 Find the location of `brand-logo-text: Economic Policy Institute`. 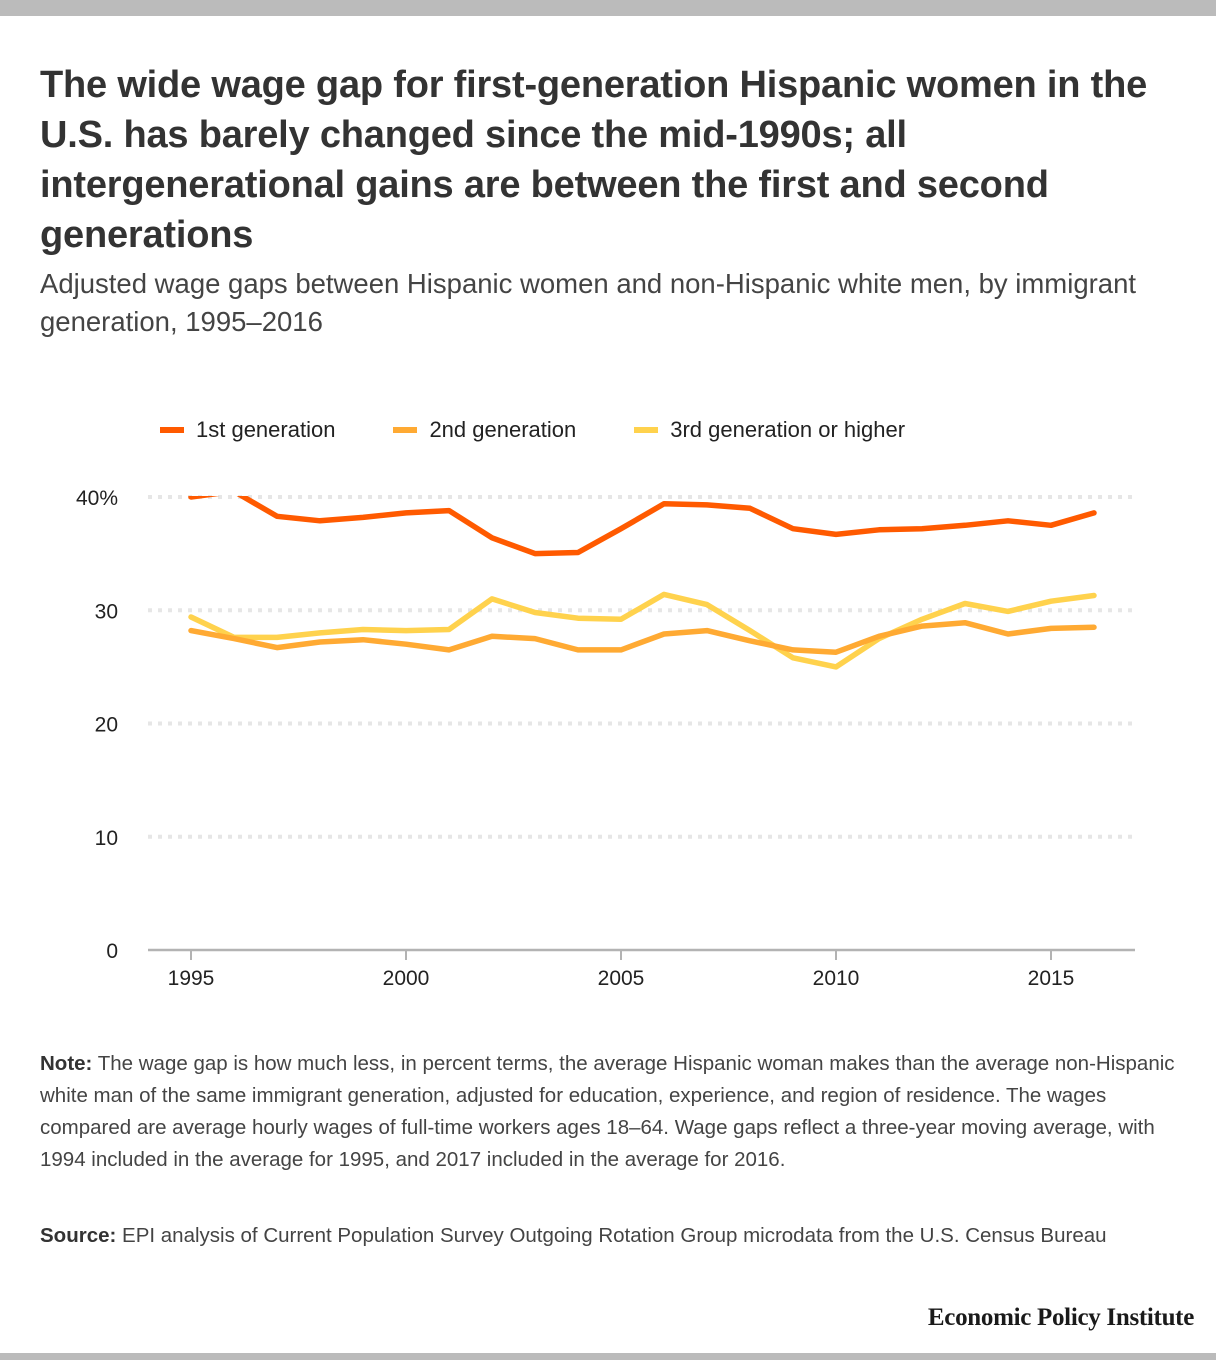

brand-logo-text: Economic Policy Institute is located at coordinates (1060, 1317).